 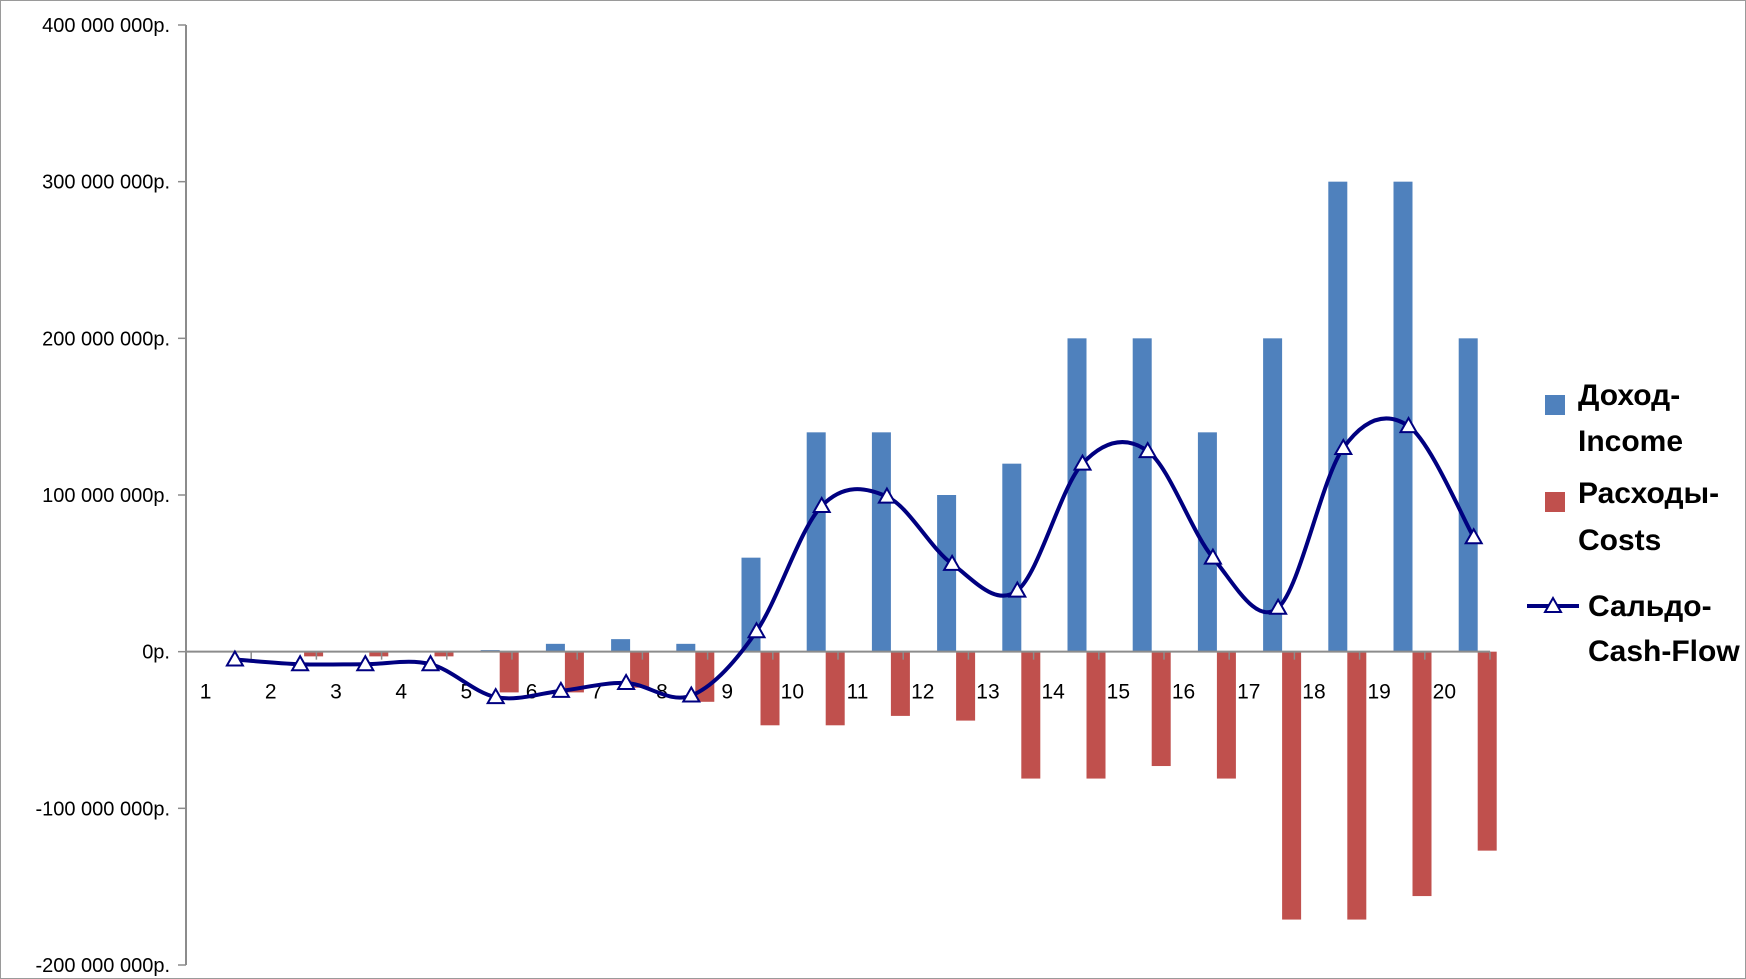 What do you see at coordinates (1648, 493) in the screenshot?
I see `legend-label: Расходы-` at bounding box center [1648, 493].